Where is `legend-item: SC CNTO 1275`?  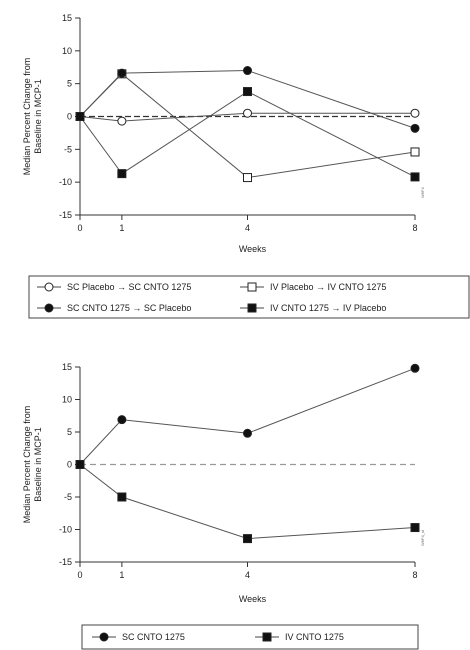 legend-item: SC CNTO 1275 is located at coordinates (138, 637).